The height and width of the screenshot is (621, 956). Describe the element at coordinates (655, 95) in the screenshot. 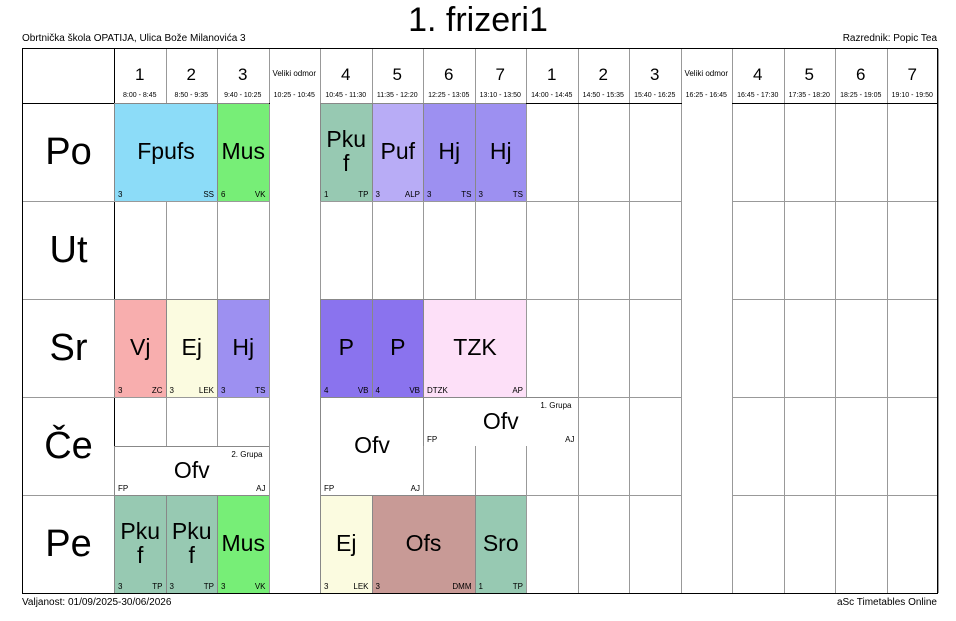

I see `period-time: 15:40 - 16:25` at that location.